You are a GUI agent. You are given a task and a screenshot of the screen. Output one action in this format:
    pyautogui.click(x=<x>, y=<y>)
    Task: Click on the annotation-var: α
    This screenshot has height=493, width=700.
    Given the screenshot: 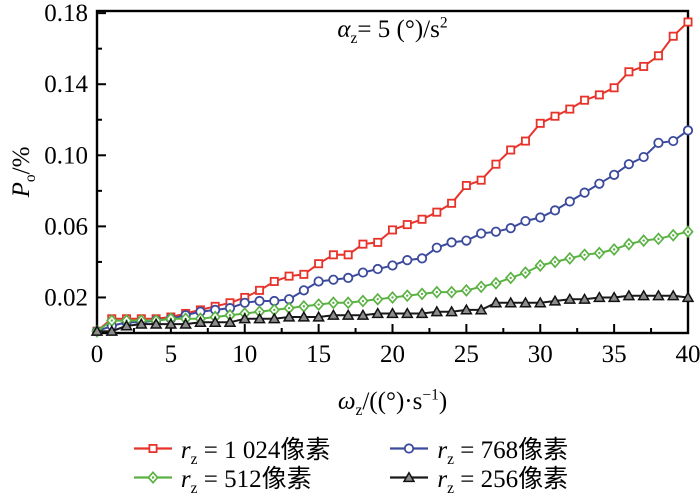 What is the action you would take?
    pyautogui.click(x=344, y=29)
    